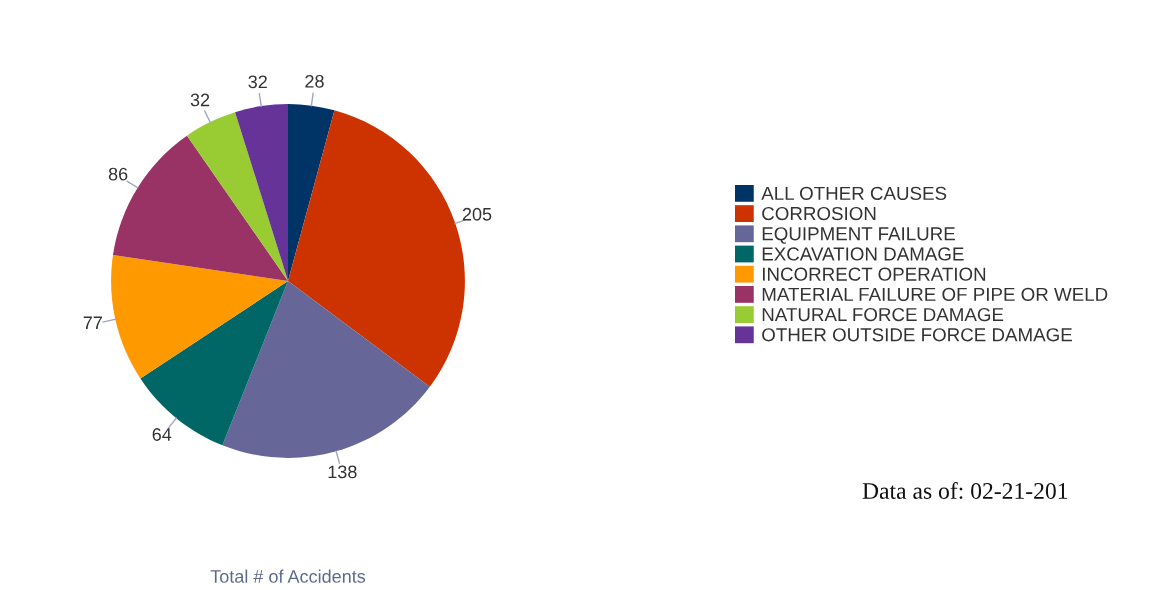 The width and height of the screenshot is (1157, 590). Describe the element at coordinates (917, 335) in the screenshot. I see `legend-label: OTHER OUTSIDE FORCE DAMAGE` at that location.